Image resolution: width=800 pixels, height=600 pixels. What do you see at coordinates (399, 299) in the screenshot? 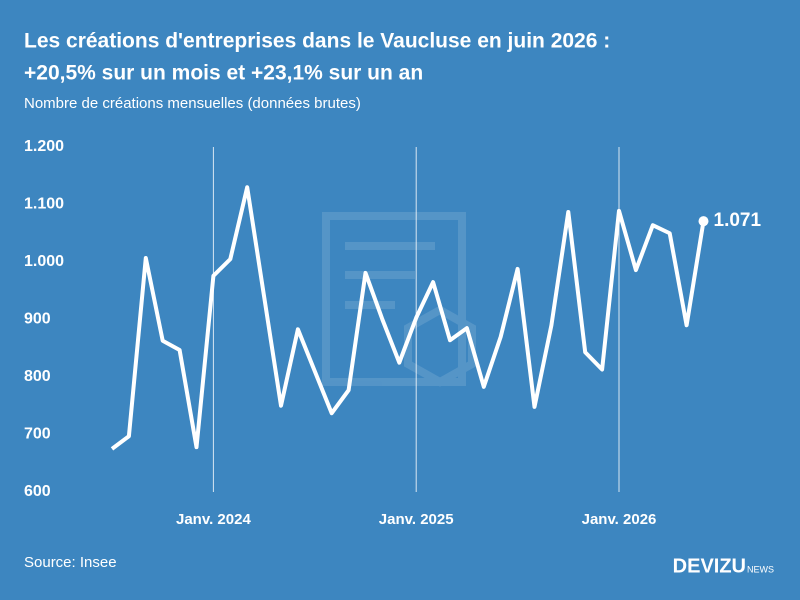
I see `watermark` at bounding box center [399, 299].